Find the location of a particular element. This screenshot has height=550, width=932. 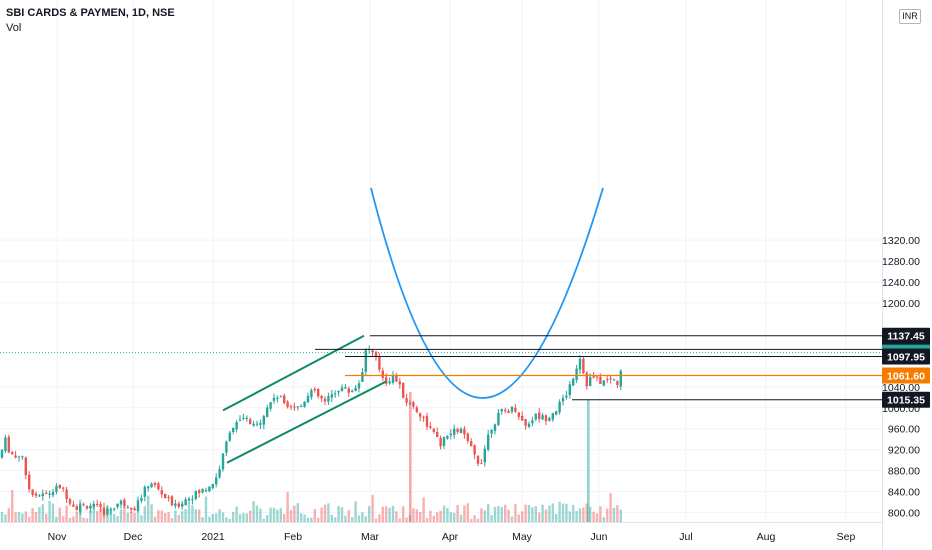

volume-indicator-label: Vol is located at coordinates (14, 28).